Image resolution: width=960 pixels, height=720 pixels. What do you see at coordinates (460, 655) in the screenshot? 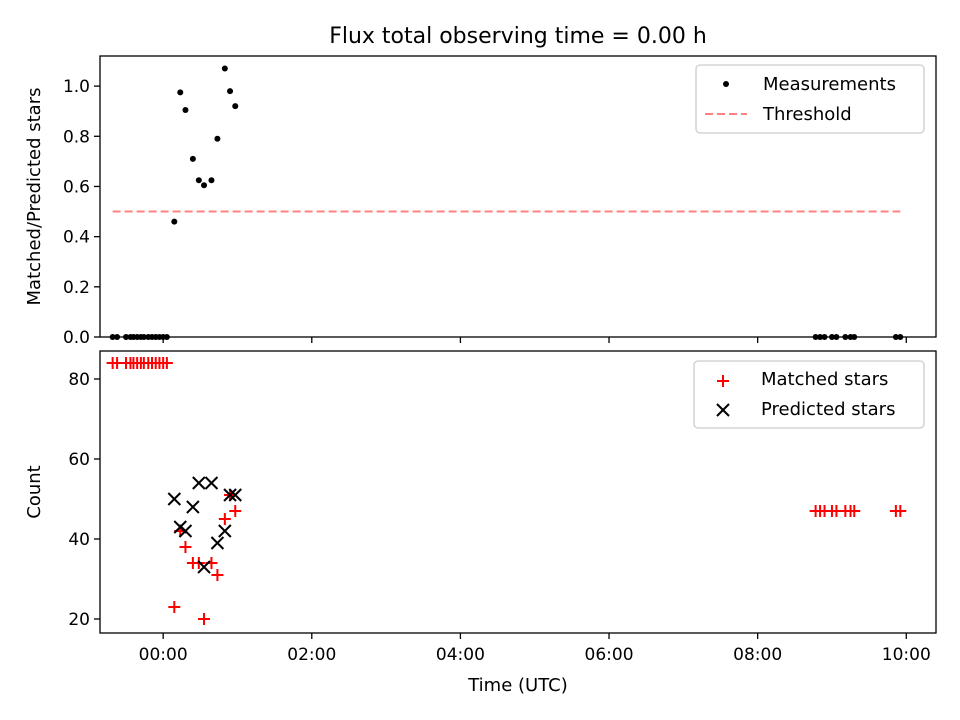
I see `x-tick-label: 04:00` at bounding box center [460, 655].